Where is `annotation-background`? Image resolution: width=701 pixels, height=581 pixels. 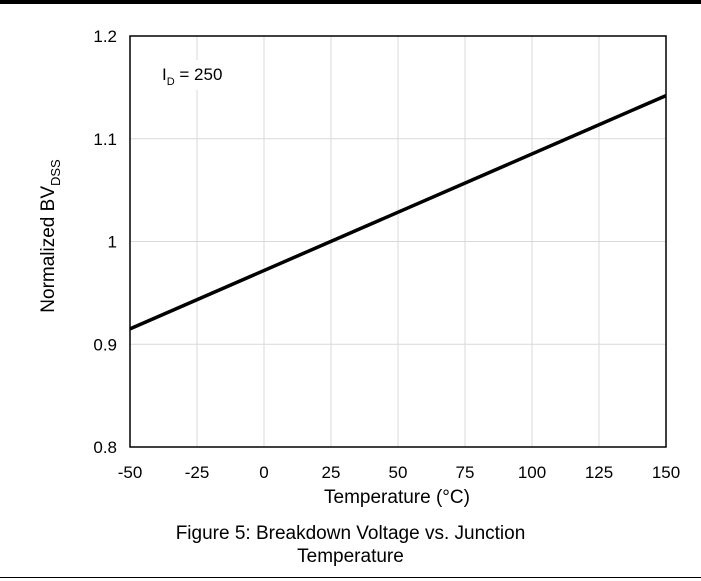 annotation-background is located at coordinates (193, 75).